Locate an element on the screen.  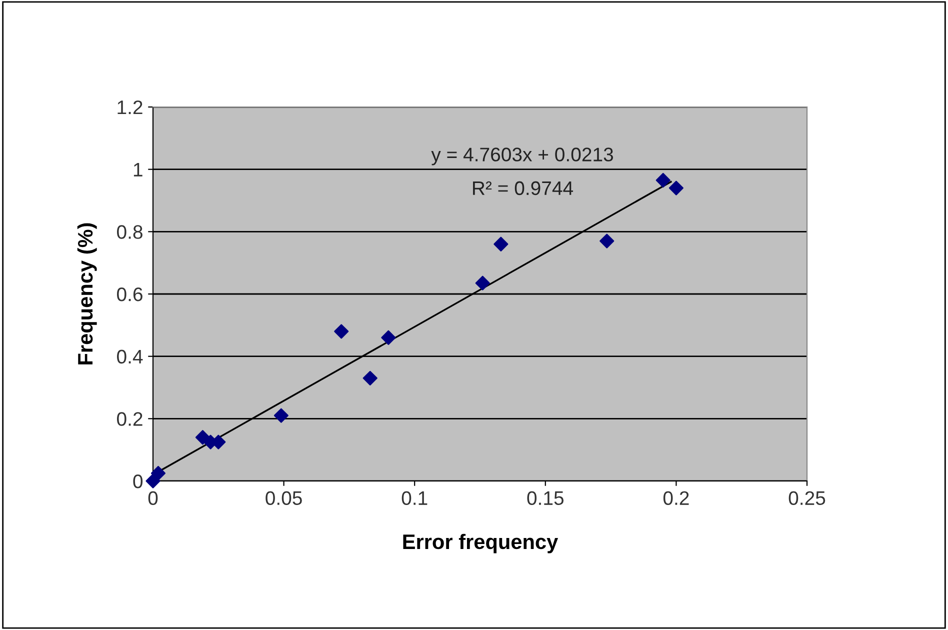
x-tick-label: 0.1 is located at coordinates (415, 498).